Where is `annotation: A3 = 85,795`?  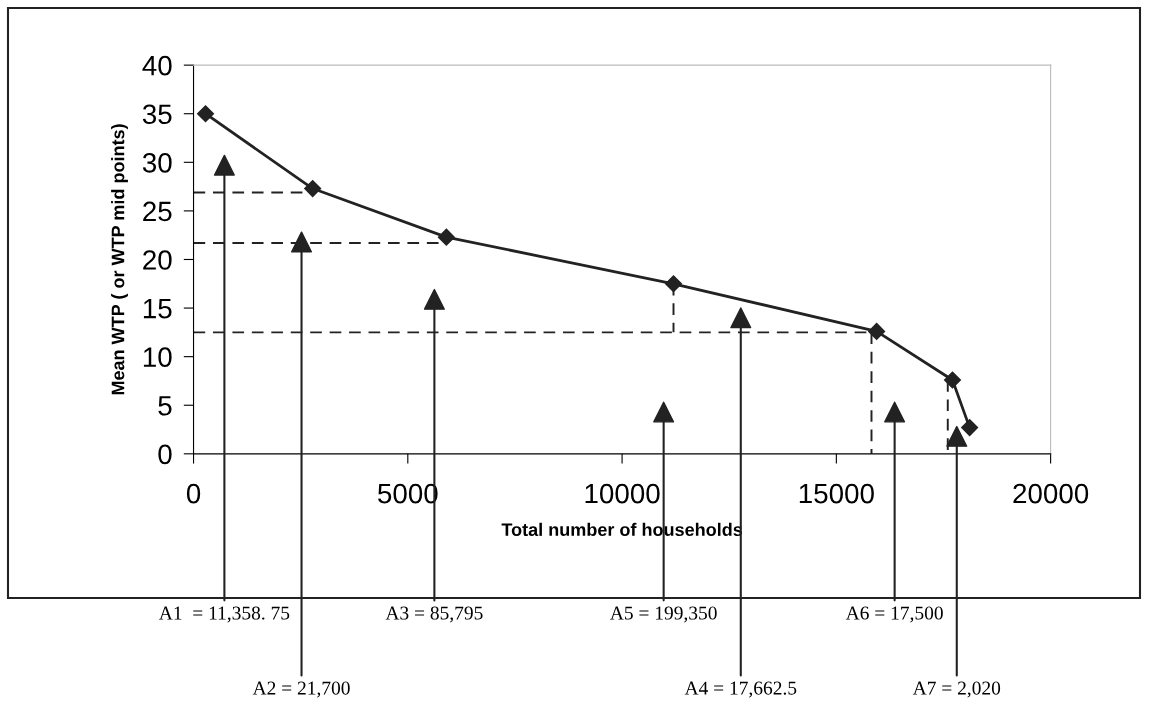 annotation: A3 = 85,795 is located at coordinates (434, 614).